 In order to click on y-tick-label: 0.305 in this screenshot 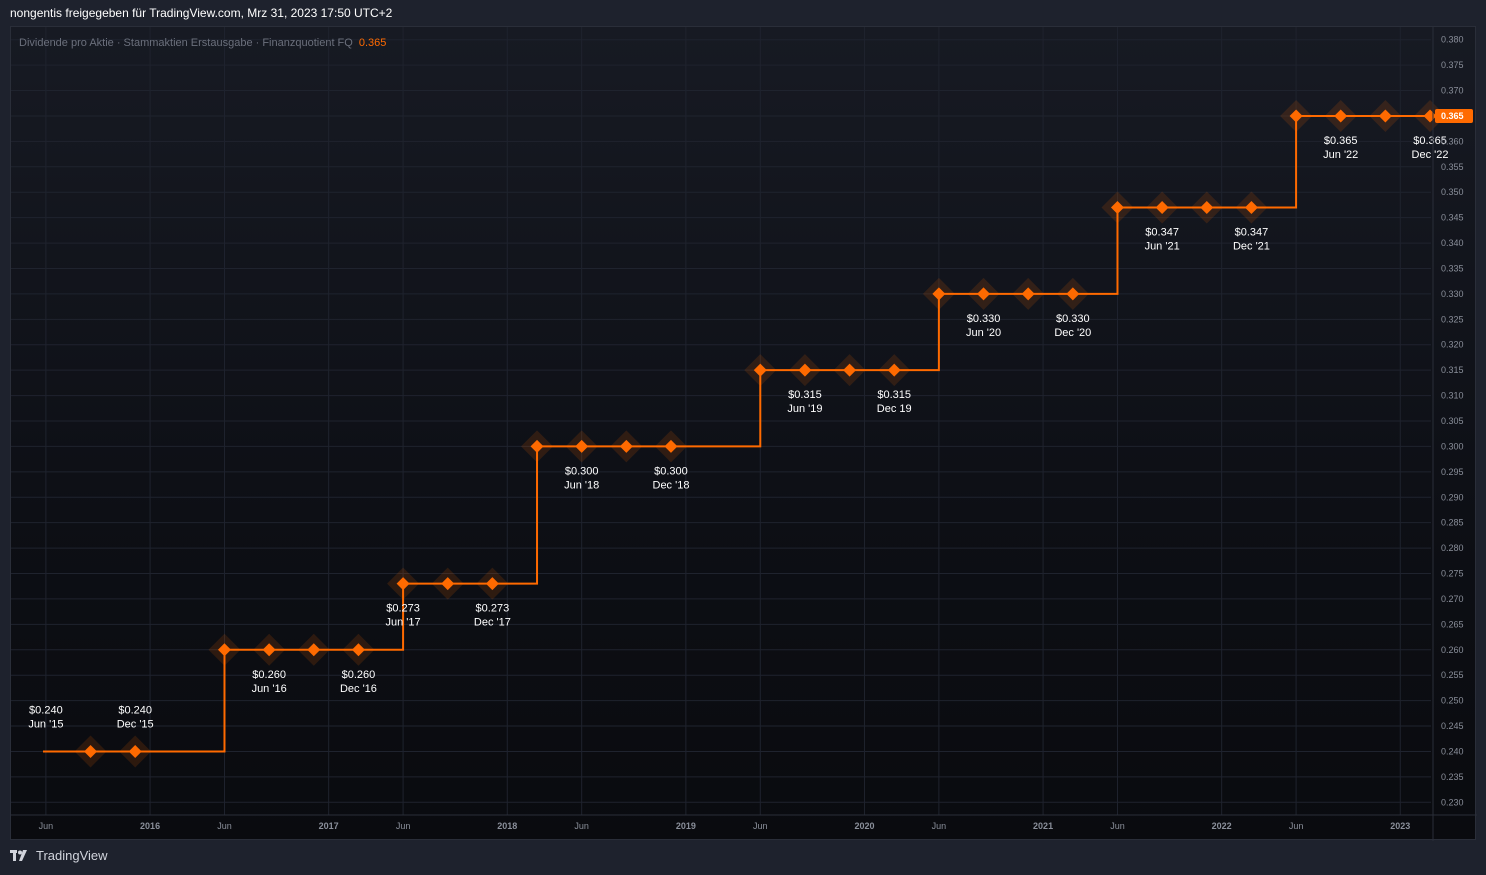, I will do `click(1452, 421)`.